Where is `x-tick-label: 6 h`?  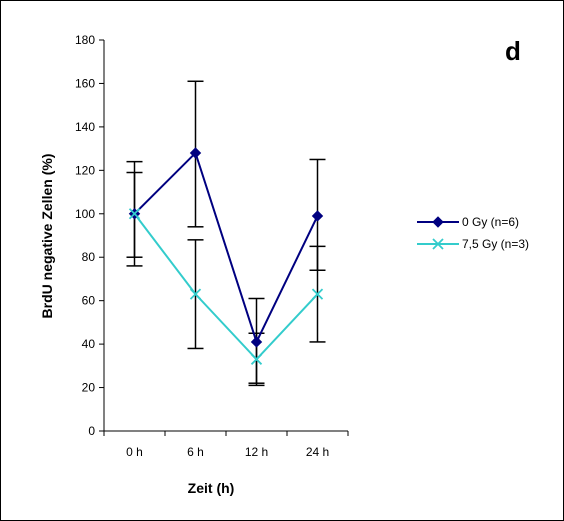
x-tick-label: 6 h is located at coordinates (195, 452).